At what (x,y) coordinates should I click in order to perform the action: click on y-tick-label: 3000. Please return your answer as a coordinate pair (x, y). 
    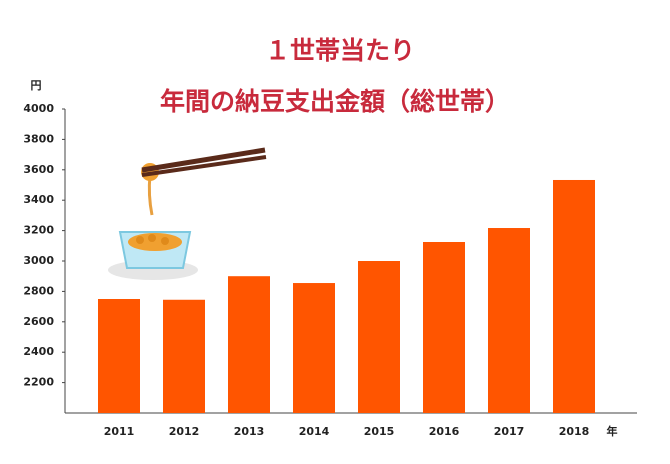
    Looking at the image, I should click on (38, 260).